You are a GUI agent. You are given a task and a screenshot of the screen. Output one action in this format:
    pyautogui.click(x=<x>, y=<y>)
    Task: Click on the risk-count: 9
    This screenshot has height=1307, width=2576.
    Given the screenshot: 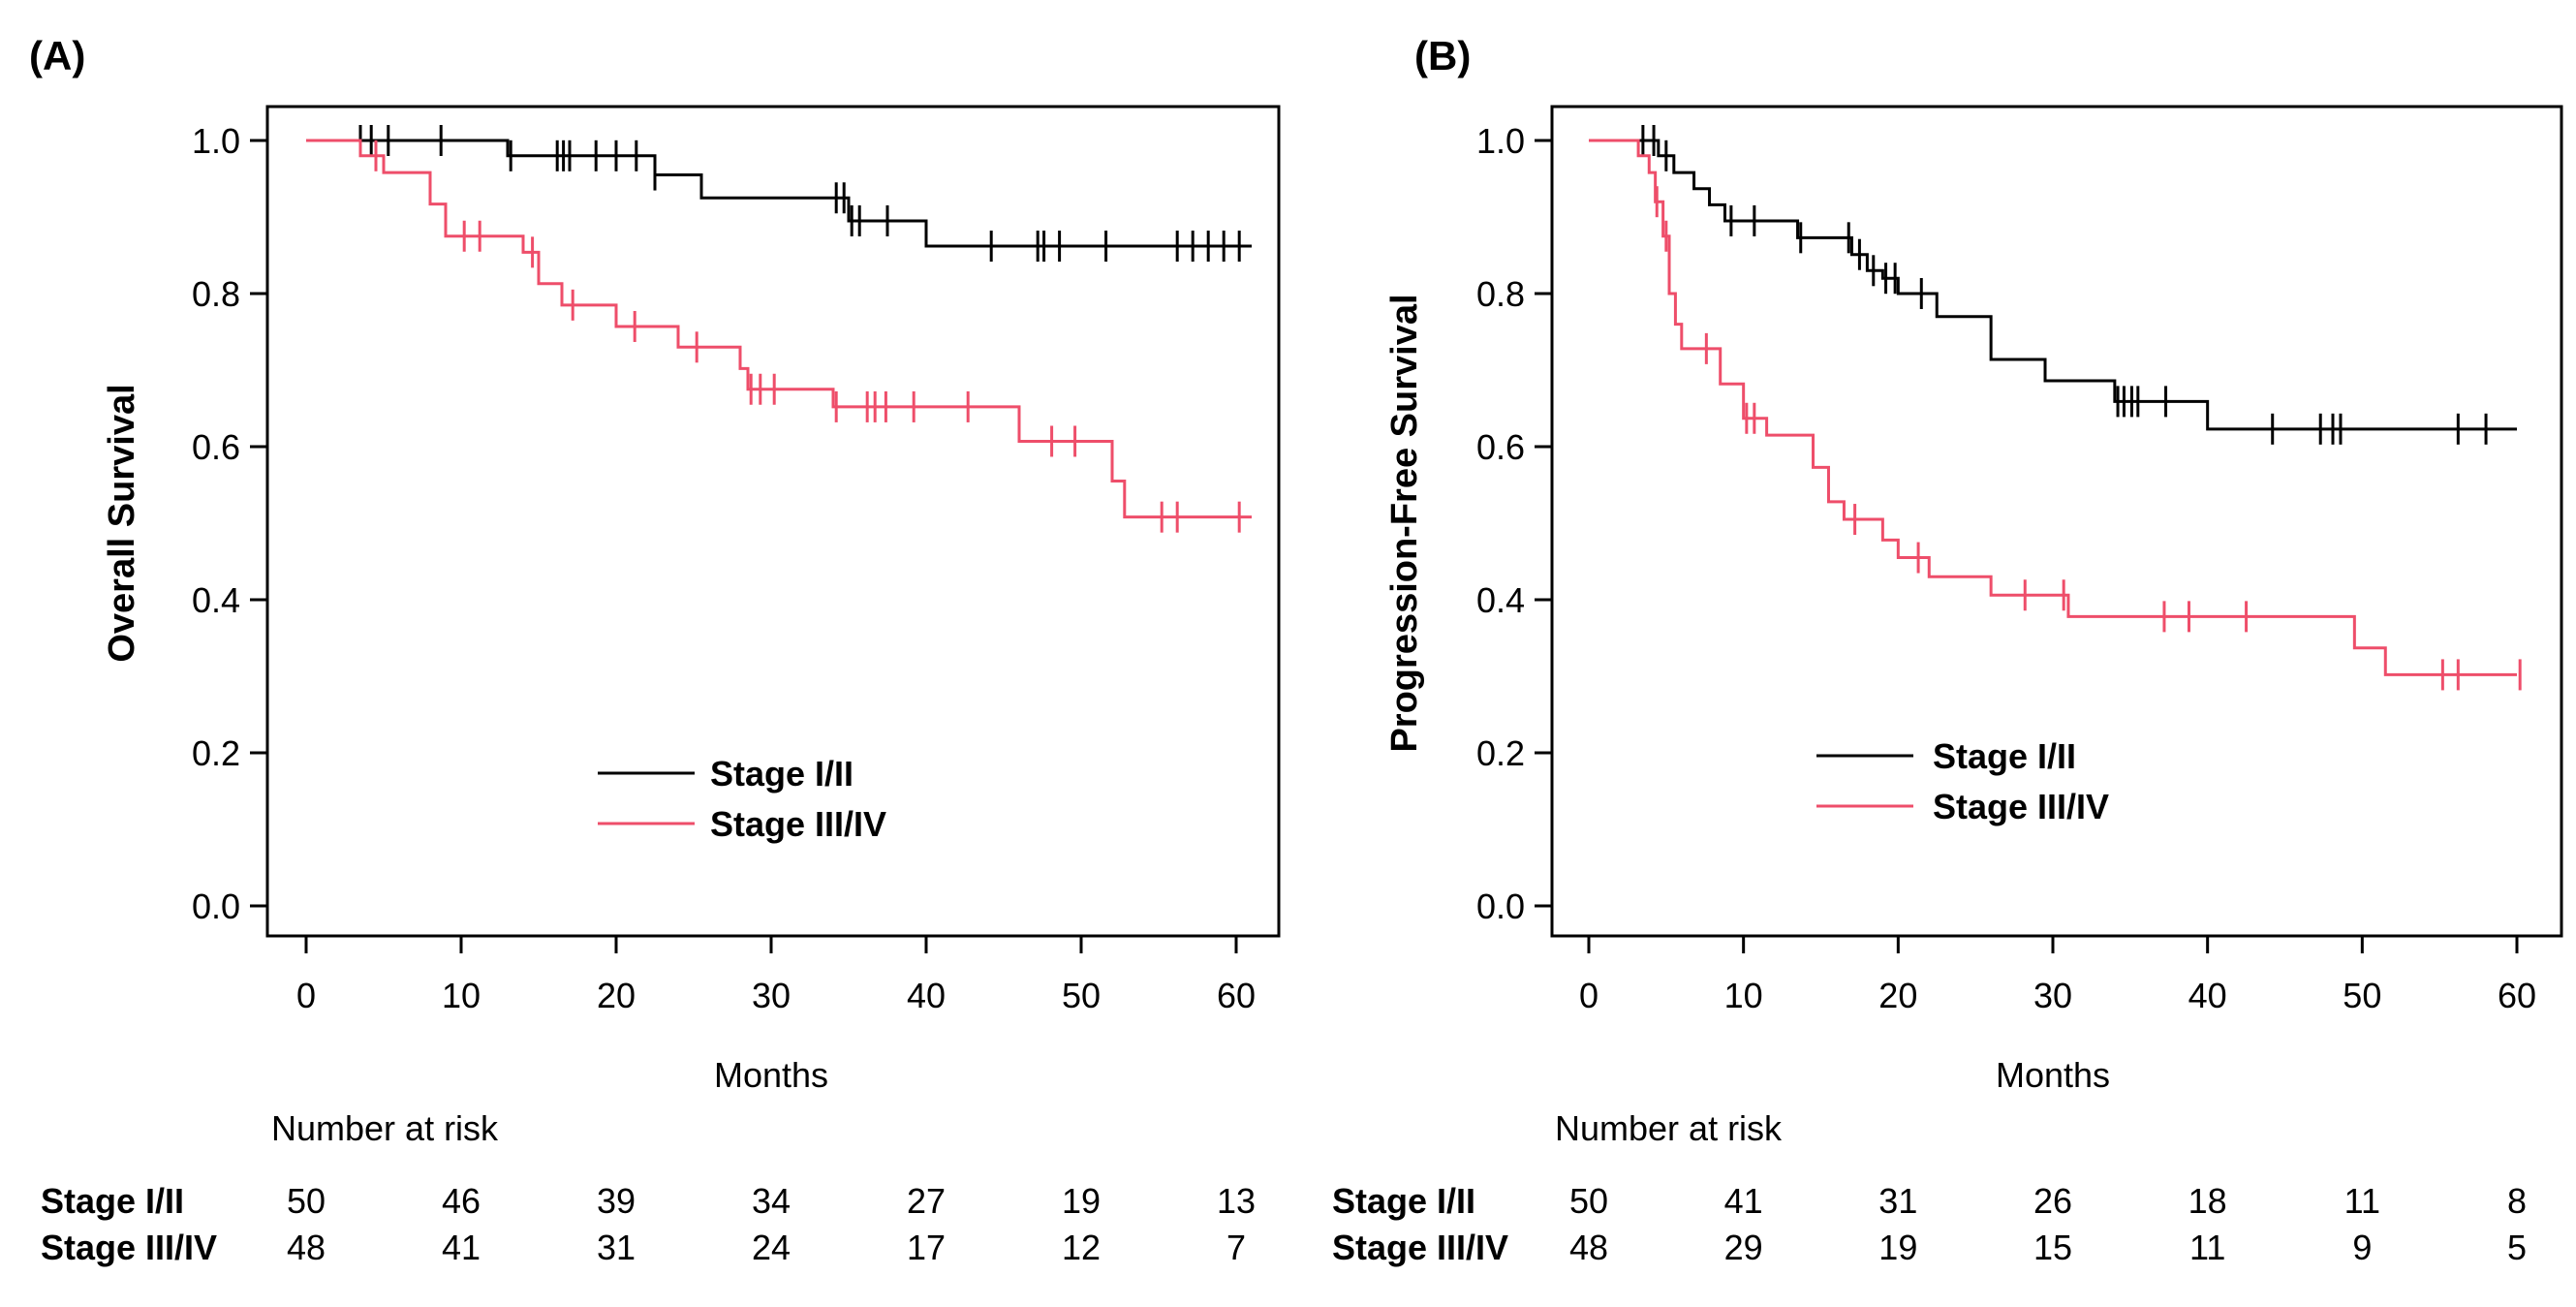 What is the action you would take?
    pyautogui.click(x=2362, y=1248)
    